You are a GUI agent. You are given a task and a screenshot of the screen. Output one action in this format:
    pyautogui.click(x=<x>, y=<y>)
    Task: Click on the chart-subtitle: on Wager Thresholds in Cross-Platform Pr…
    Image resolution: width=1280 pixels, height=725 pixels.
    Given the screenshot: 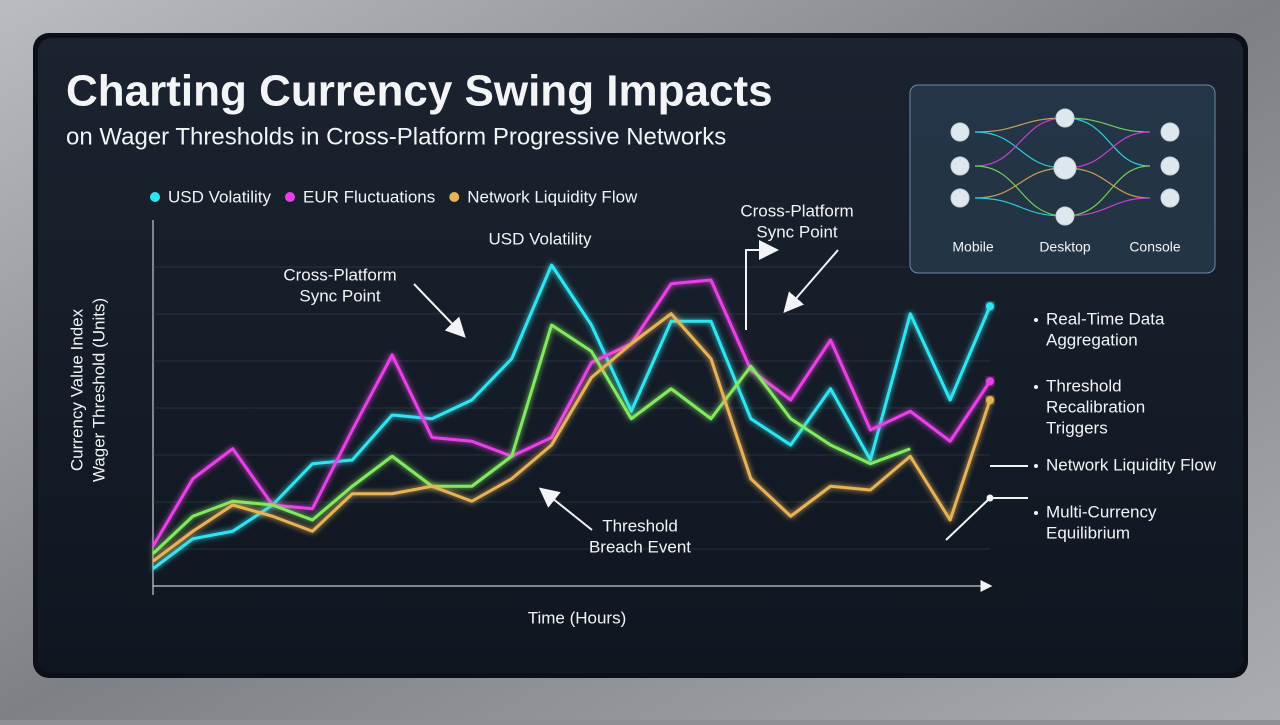 What is the action you would take?
    pyautogui.click(x=396, y=136)
    